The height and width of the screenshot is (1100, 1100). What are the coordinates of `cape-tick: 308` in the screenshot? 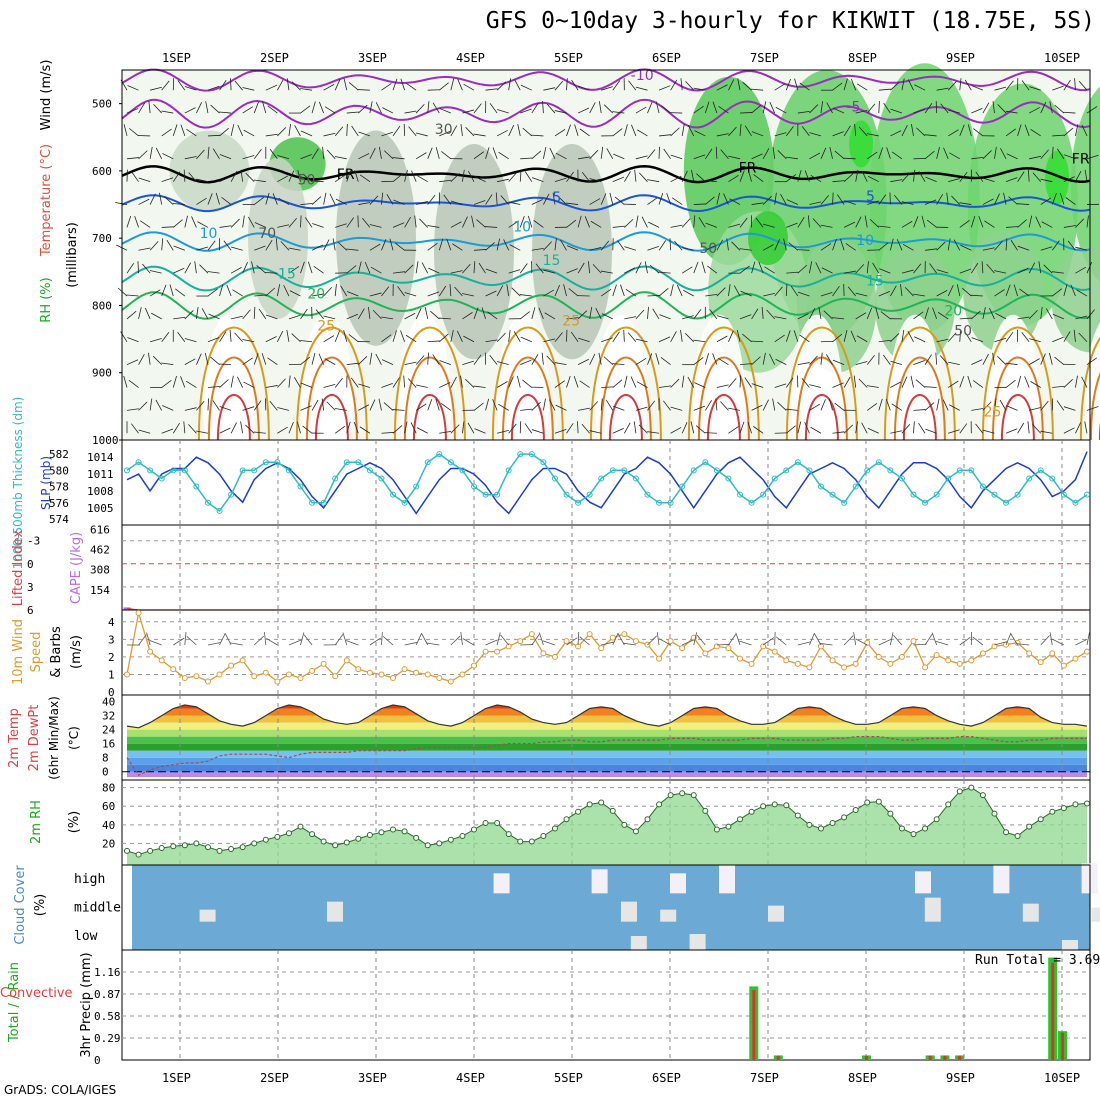 It's located at (100, 570).